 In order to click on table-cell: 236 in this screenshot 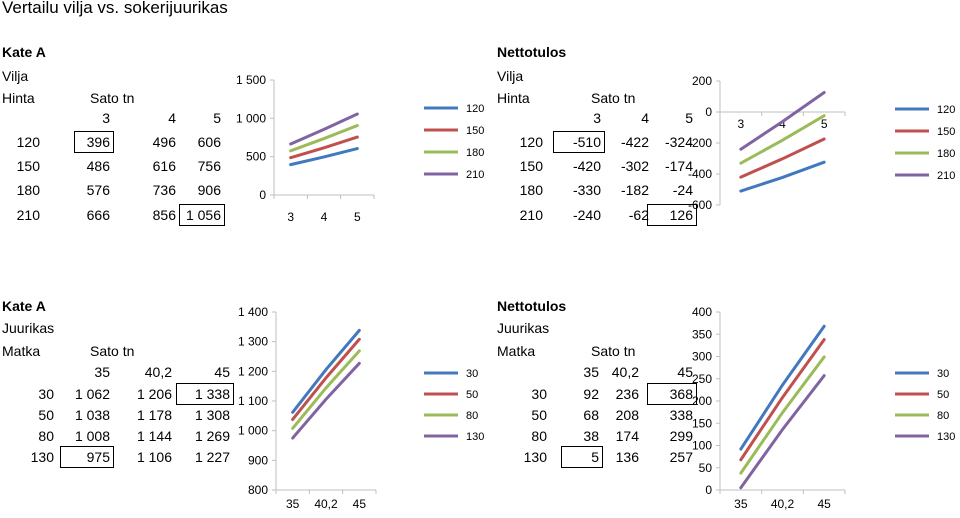, I will do `click(627, 394)`.